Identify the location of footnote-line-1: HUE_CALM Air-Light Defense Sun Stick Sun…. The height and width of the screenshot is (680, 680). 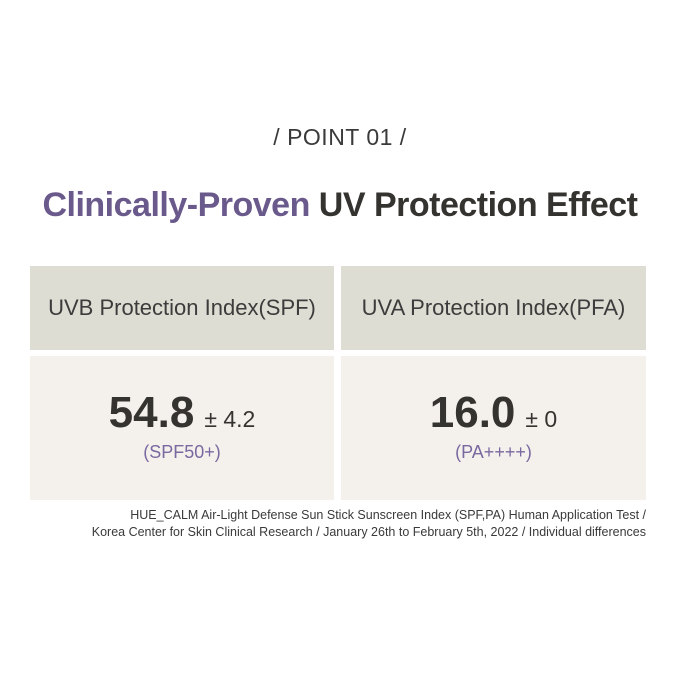
(388, 515).